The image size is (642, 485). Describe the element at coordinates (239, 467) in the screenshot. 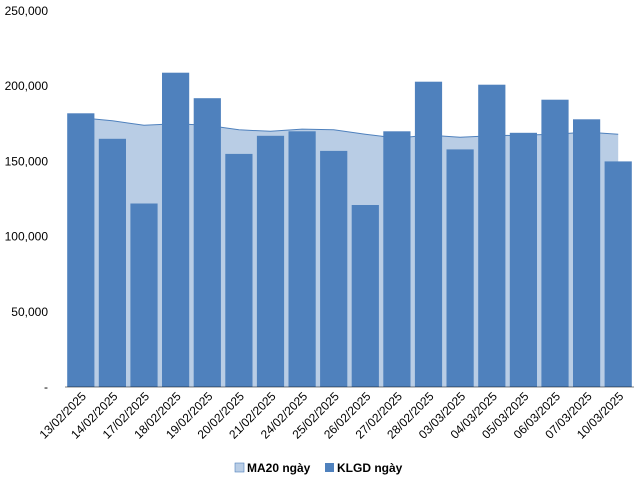

I see `legend-swatch-ma20` at that location.